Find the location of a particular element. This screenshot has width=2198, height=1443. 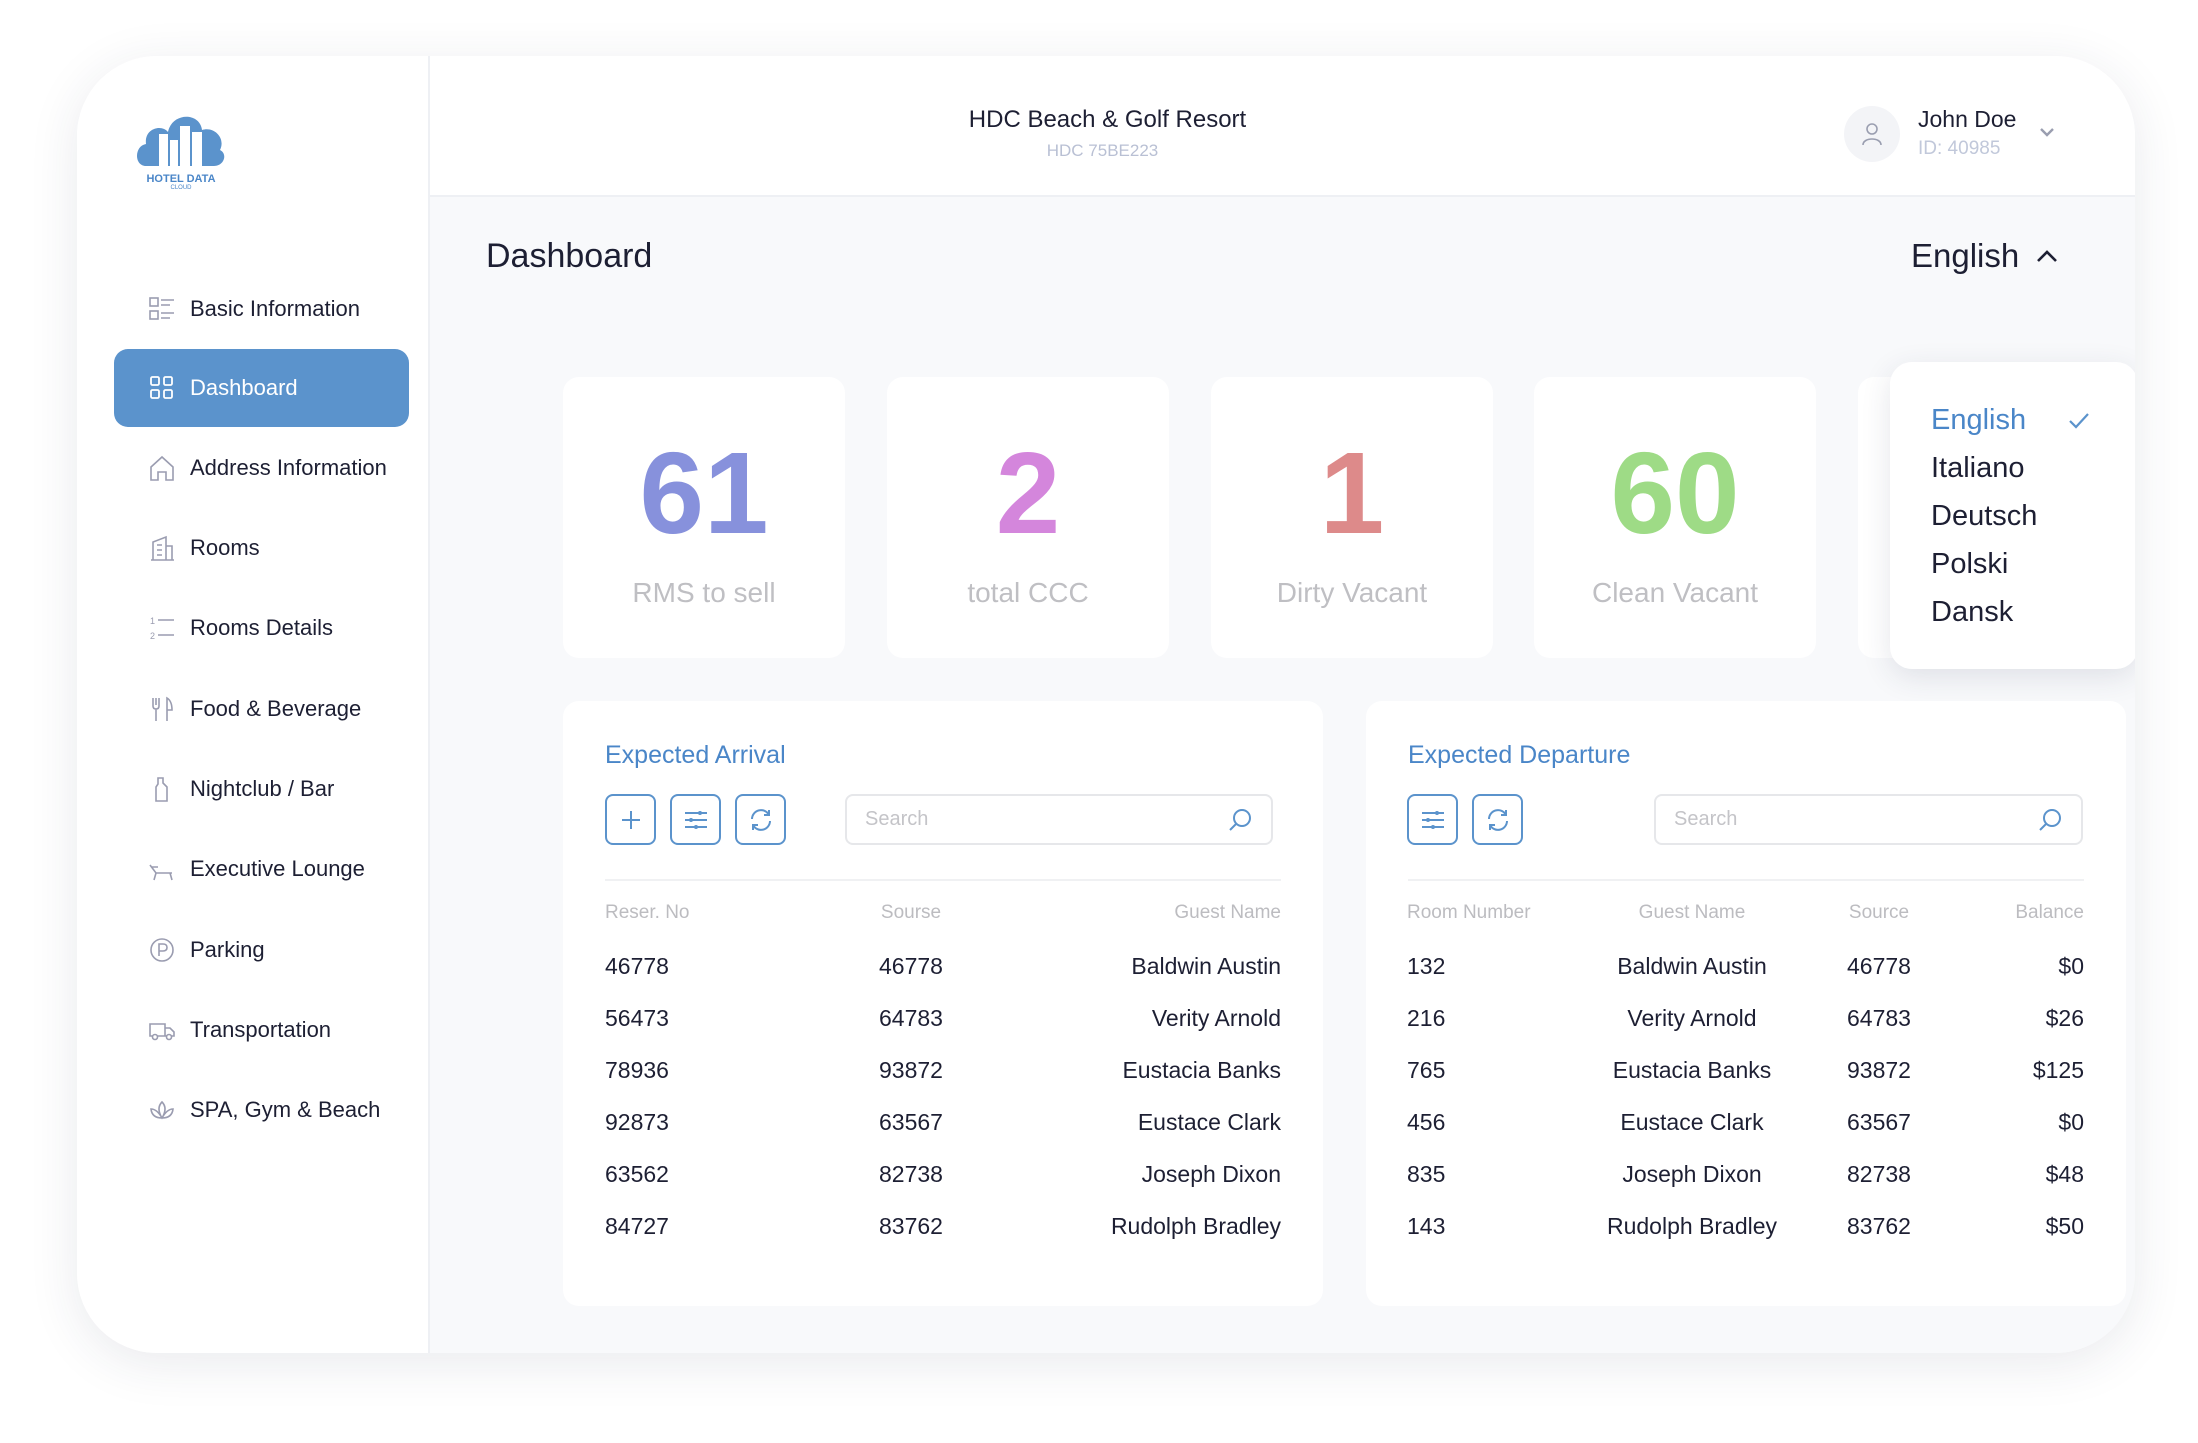

departure-search is located at coordinates (1868, 819).